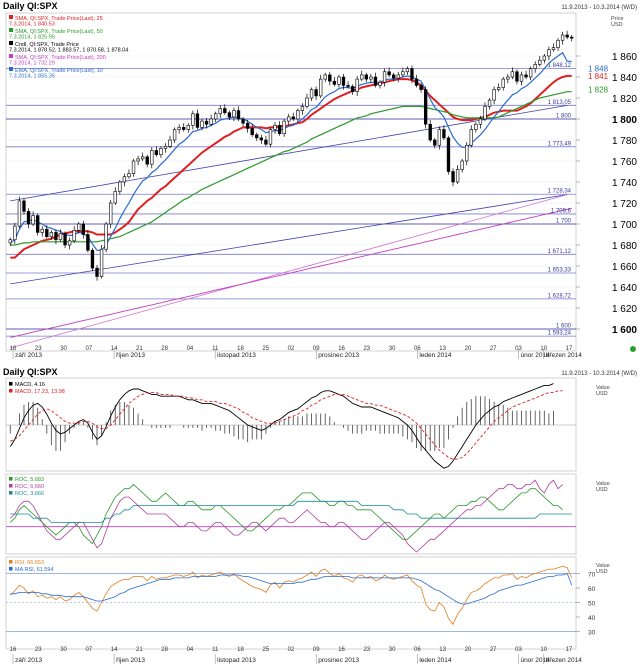 Image resolution: width=640 pixels, height=670 pixels. I want to click on value-marker: 1 841, so click(598, 76).